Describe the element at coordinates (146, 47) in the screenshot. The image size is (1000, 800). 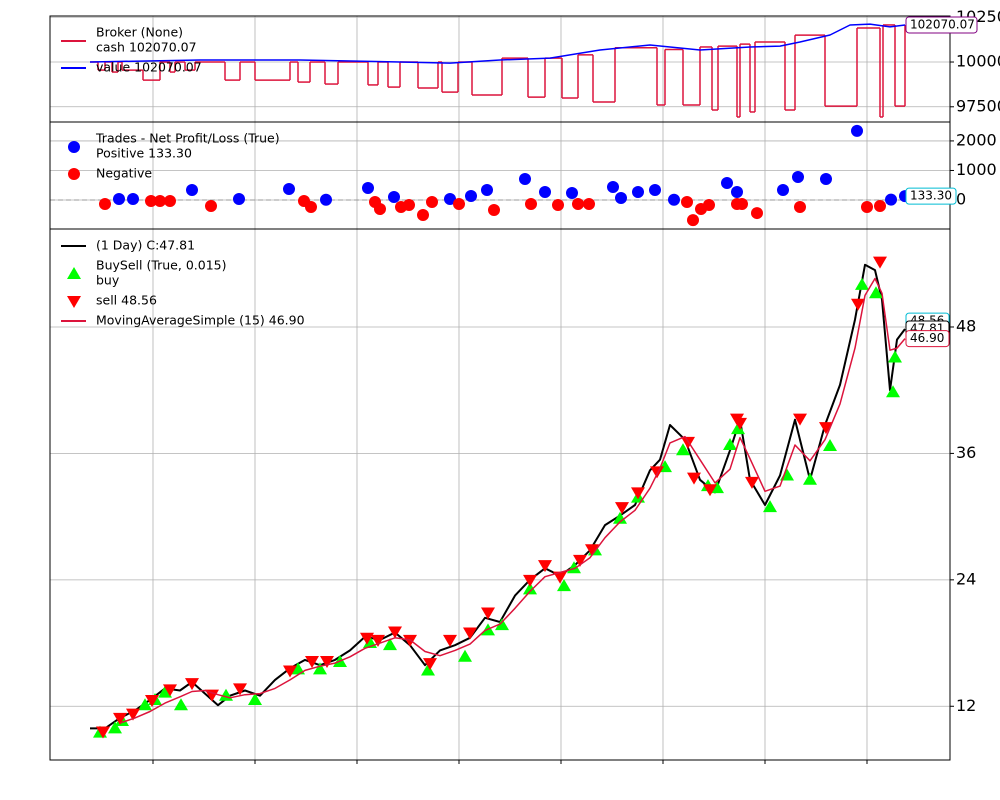
I see `legend-label: cash 102070.07` at that location.